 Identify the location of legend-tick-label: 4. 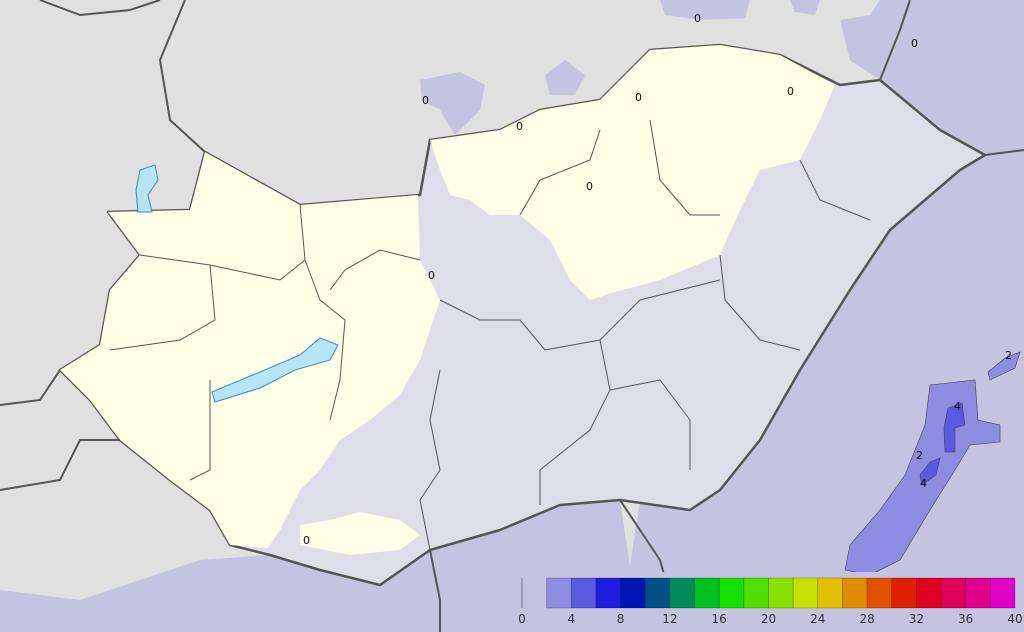
(571, 619).